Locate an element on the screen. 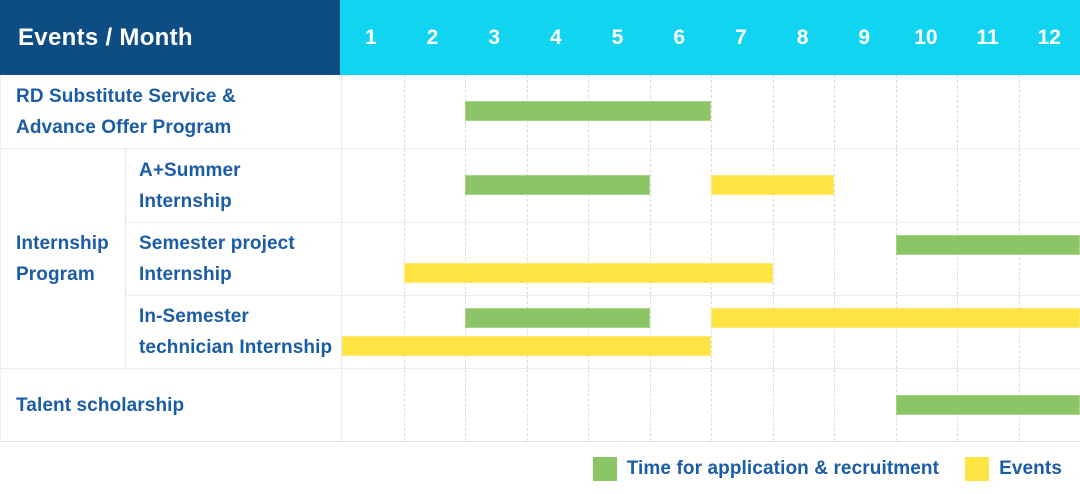 This screenshot has width=1080, height=494. month-label: 2 is located at coordinates (432, 37).